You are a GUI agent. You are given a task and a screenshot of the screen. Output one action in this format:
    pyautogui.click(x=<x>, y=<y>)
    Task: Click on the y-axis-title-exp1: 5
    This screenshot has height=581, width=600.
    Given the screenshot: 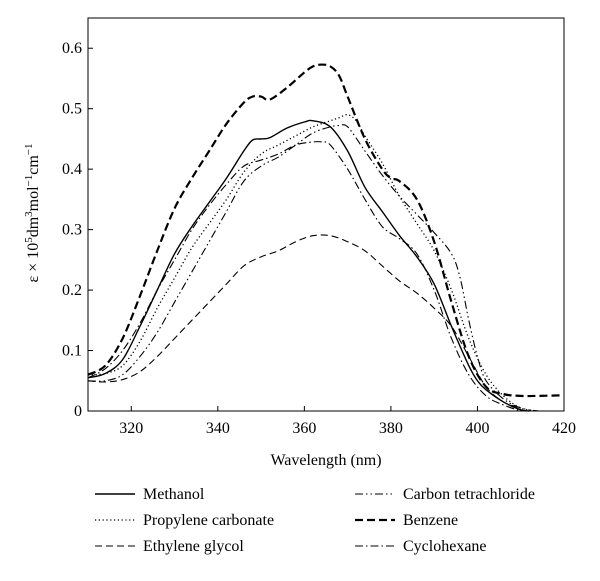 What is the action you would take?
    pyautogui.click(x=29, y=240)
    